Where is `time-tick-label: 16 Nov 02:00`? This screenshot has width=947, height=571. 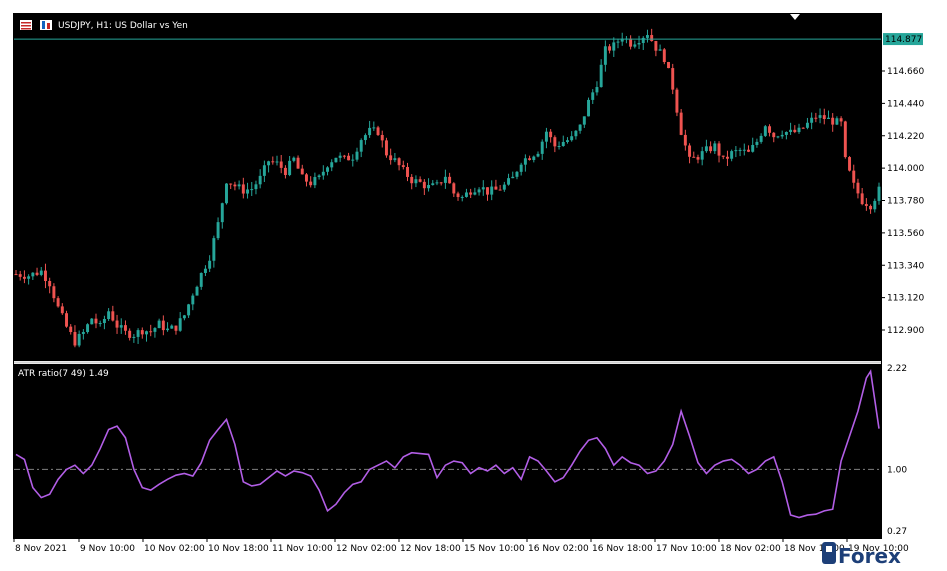 time-tick-label: 16 Nov 02:00 is located at coordinates (558, 549).